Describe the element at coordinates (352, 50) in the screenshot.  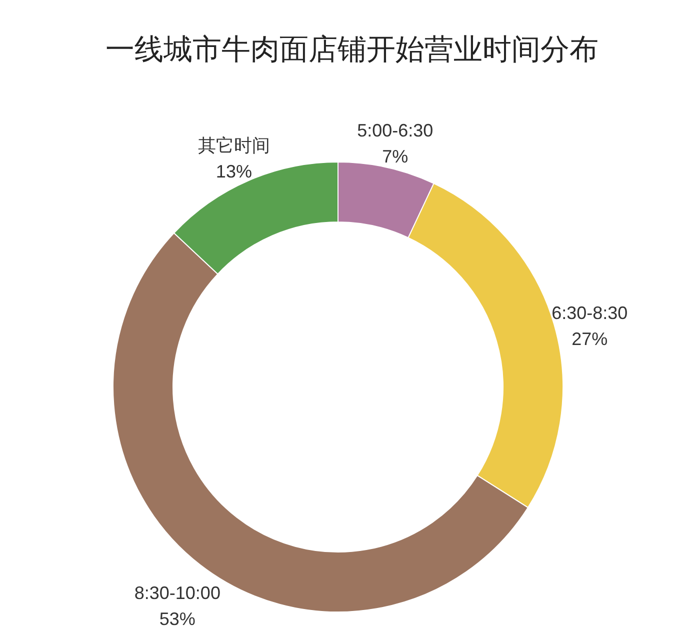
I see `chart-title: 一线城市牛肉面店铺开始营业时间分布` at that location.